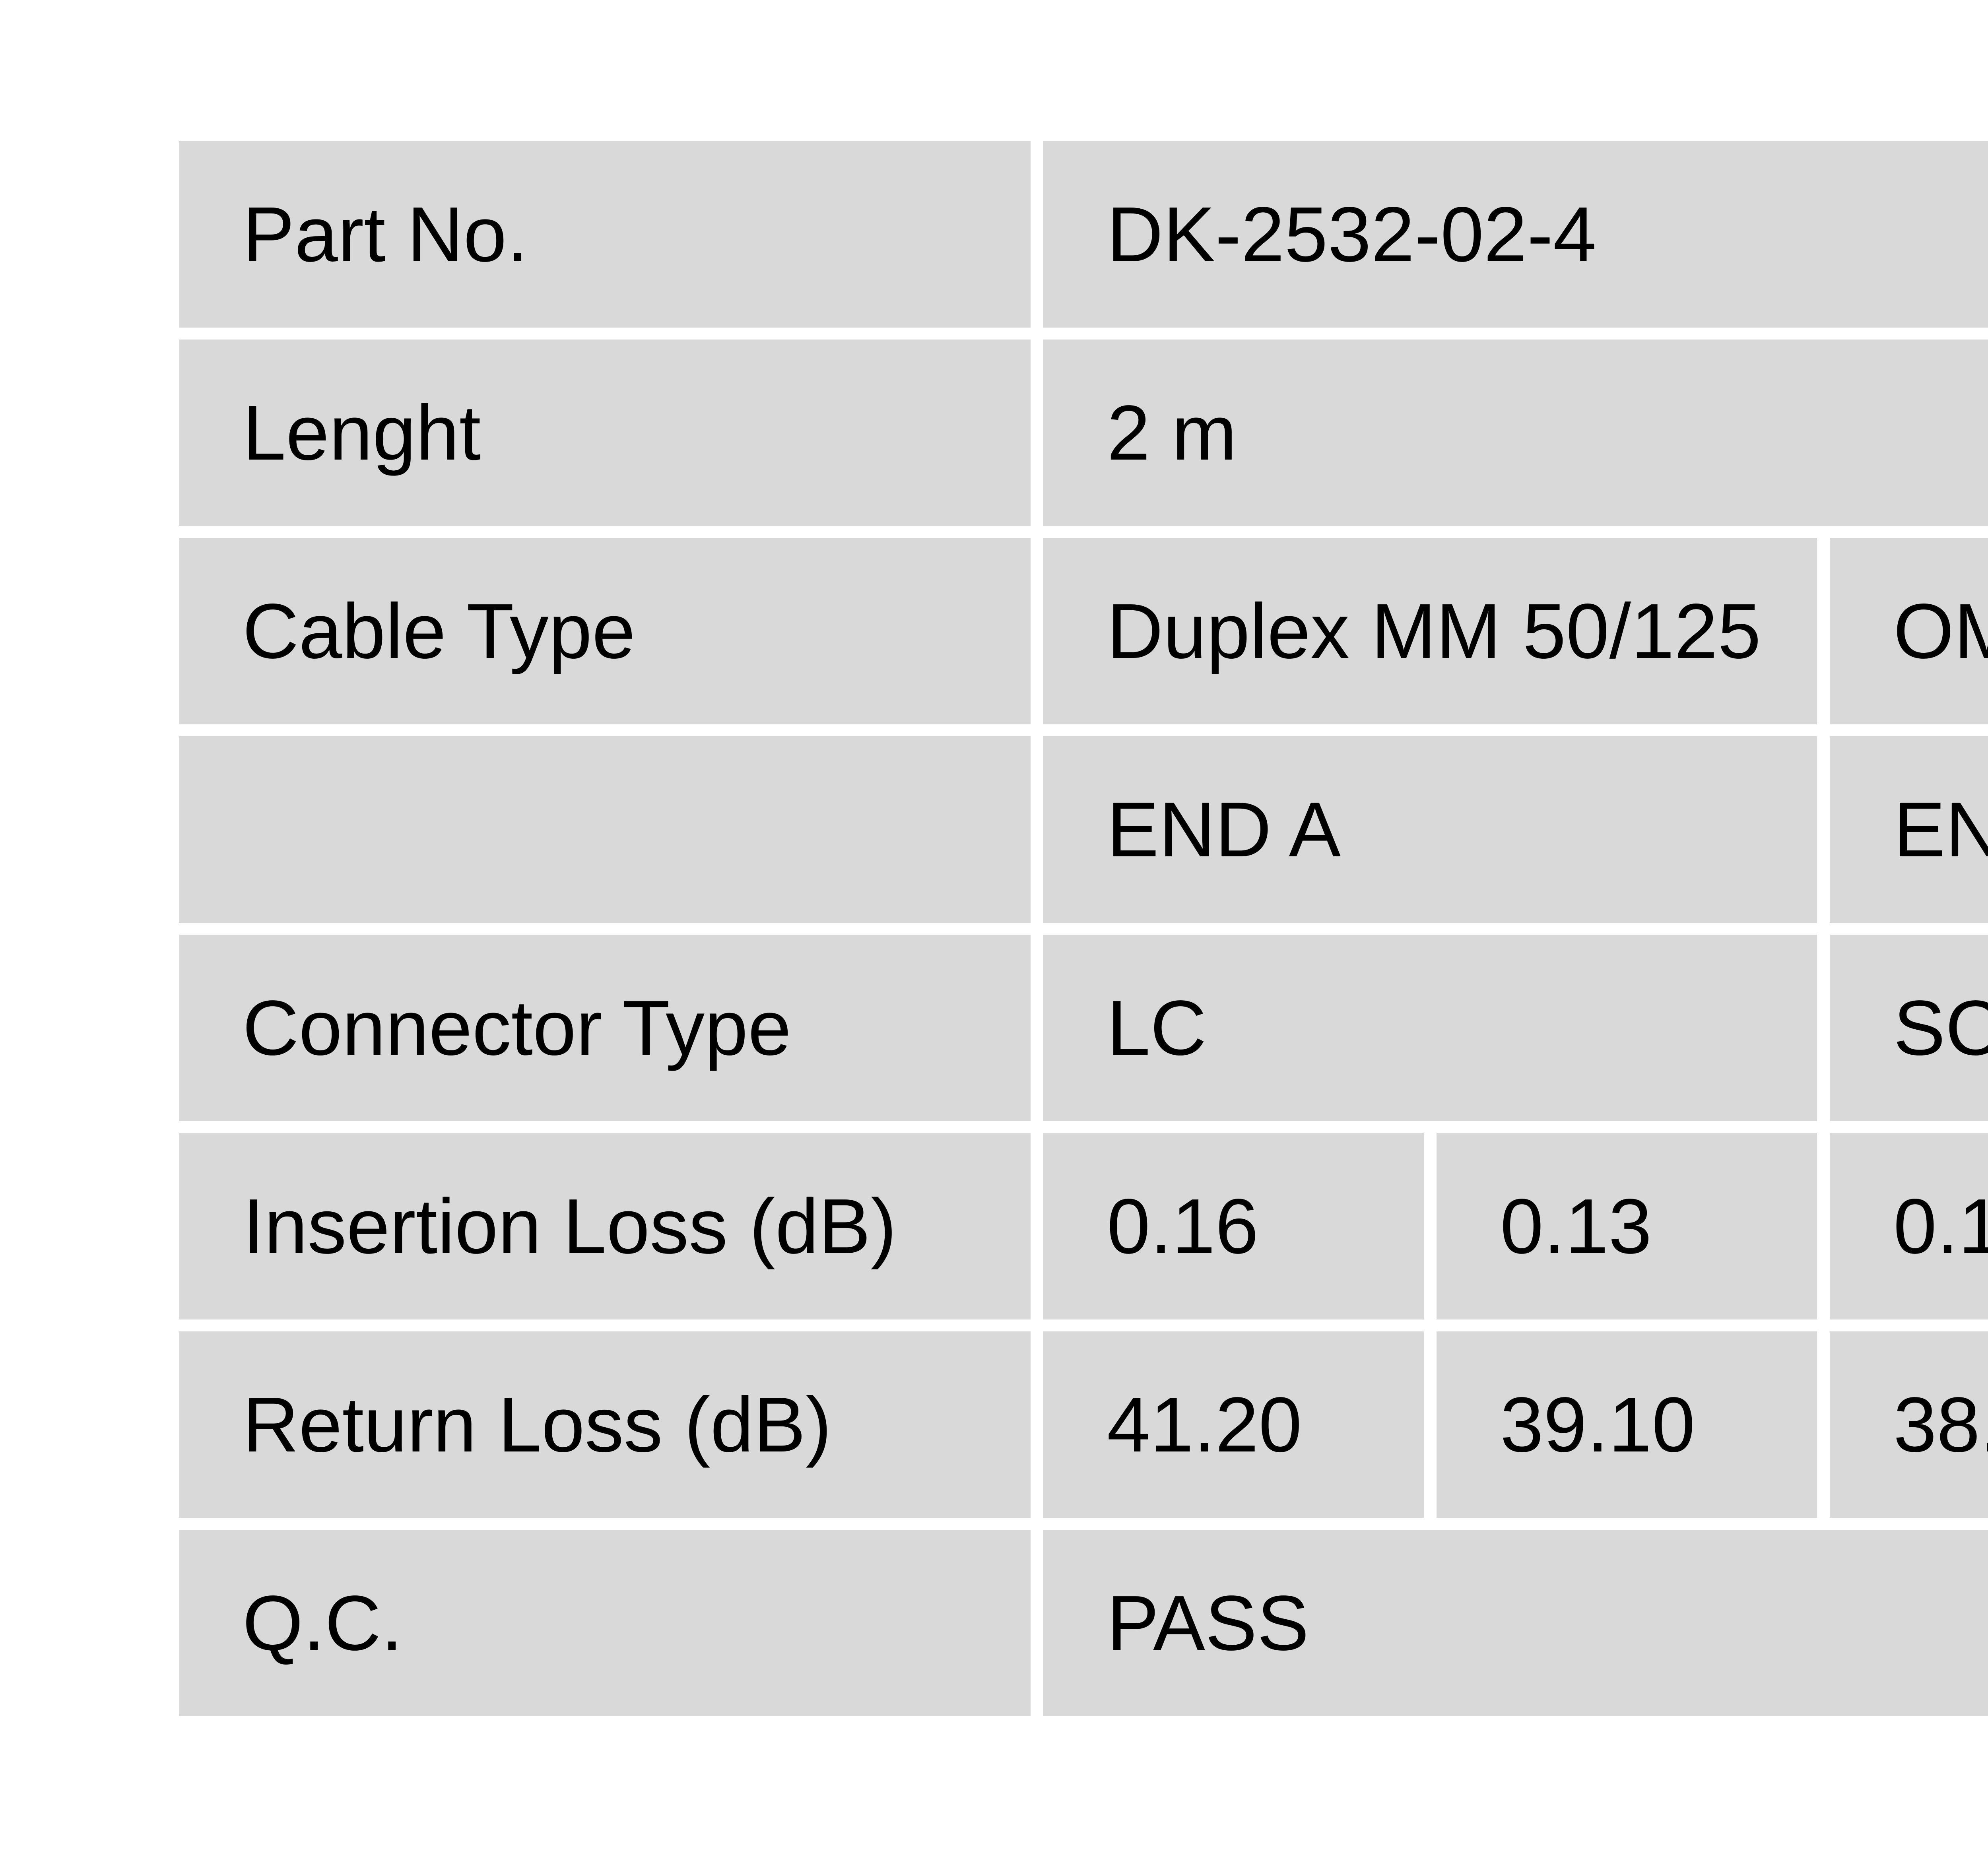 This screenshot has width=1988, height=1855. Describe the element at coordinates (1909, 830) in the screenshot. I see `end-b-header: END B` at that location.